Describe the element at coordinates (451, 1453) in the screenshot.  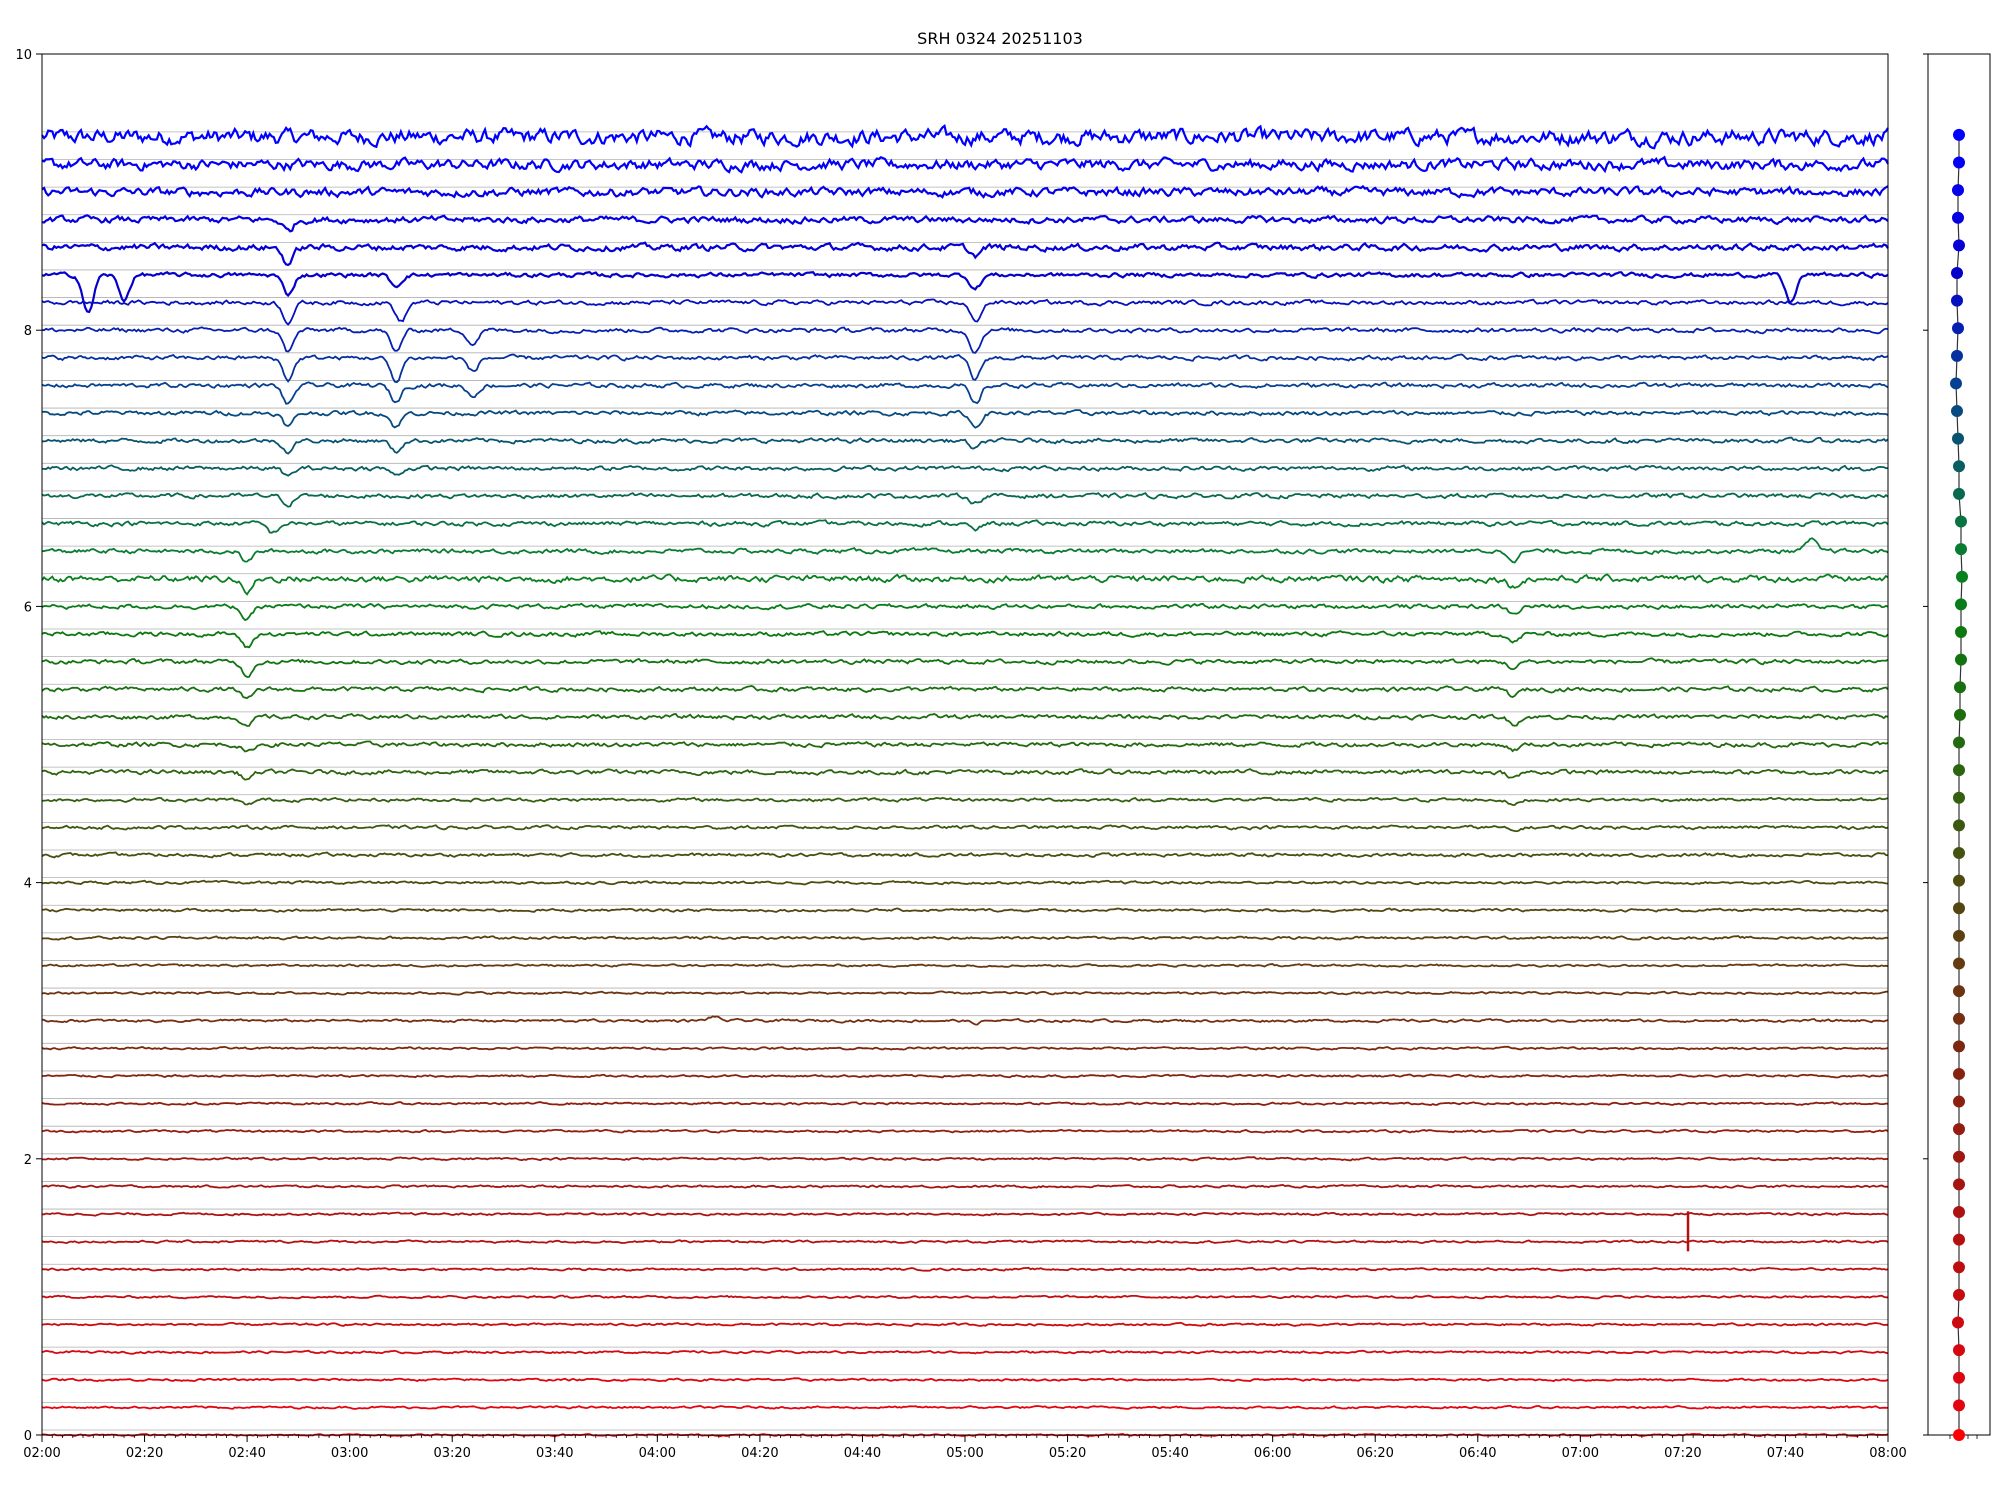
I see `x-tick-label: 03:20` at that location.